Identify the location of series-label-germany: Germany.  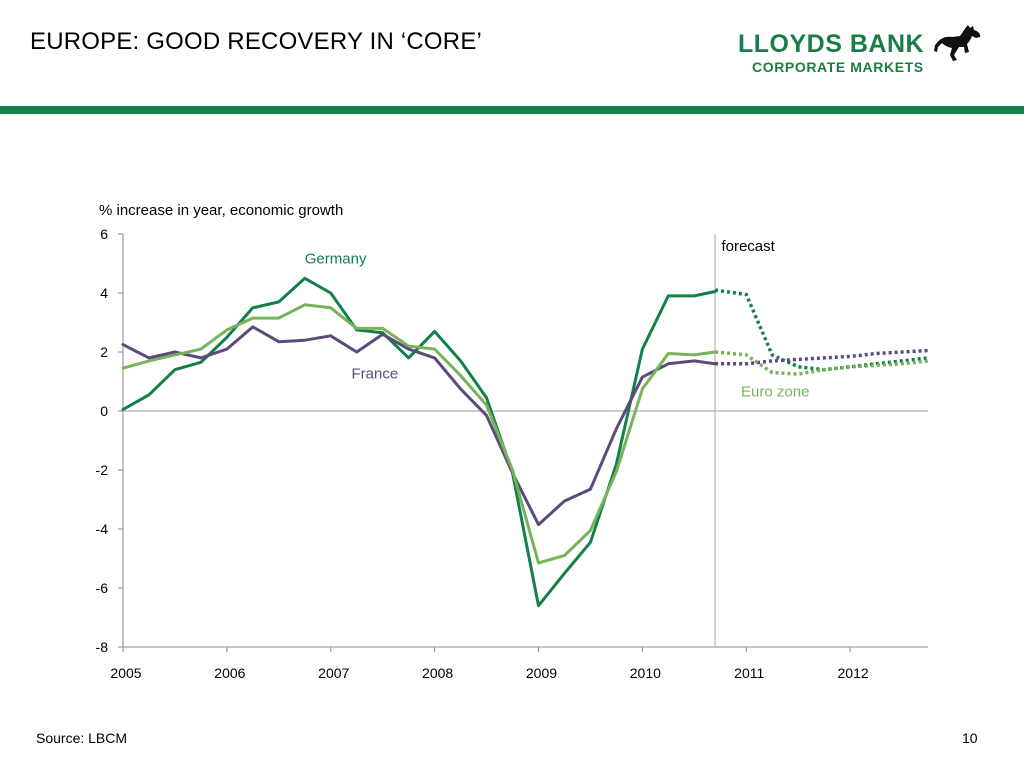
(336, 259).